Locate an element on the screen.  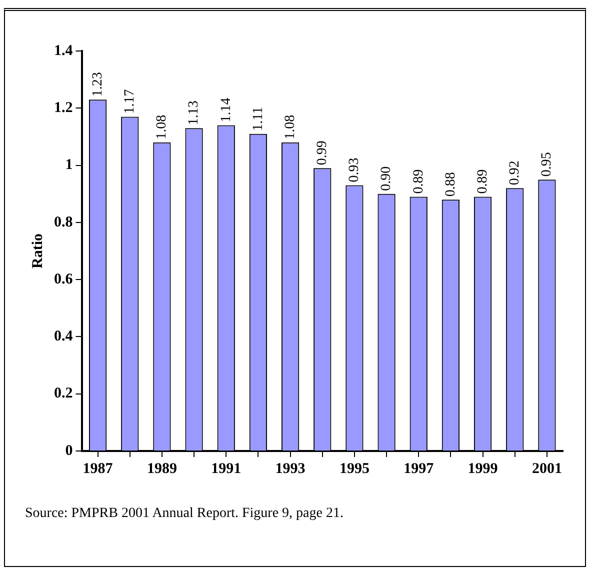
data-label: 0.88 is located at coordinates (450, 184).